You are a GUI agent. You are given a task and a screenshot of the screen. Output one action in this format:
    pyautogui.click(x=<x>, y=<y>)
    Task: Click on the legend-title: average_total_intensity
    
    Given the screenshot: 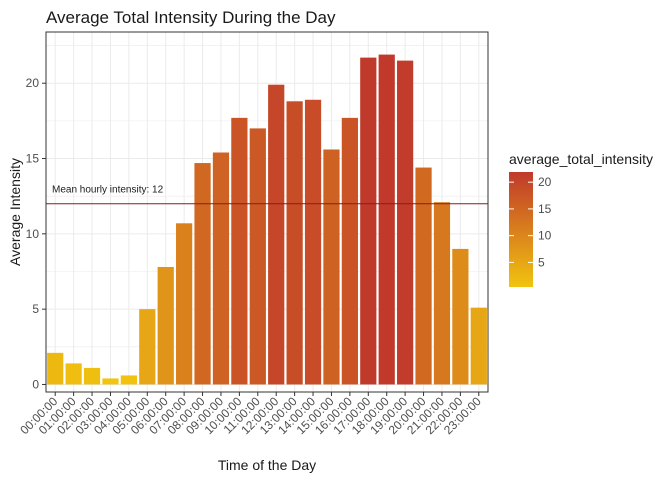 What is the action you would take?
    pyautogui.click(x=581, y=159)
    